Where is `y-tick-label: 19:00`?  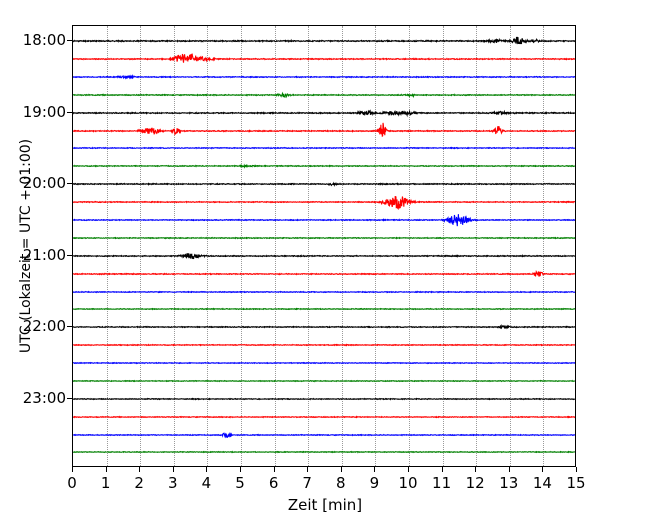 y-tick-label: 19:00 is located at coordinates (44, 111).